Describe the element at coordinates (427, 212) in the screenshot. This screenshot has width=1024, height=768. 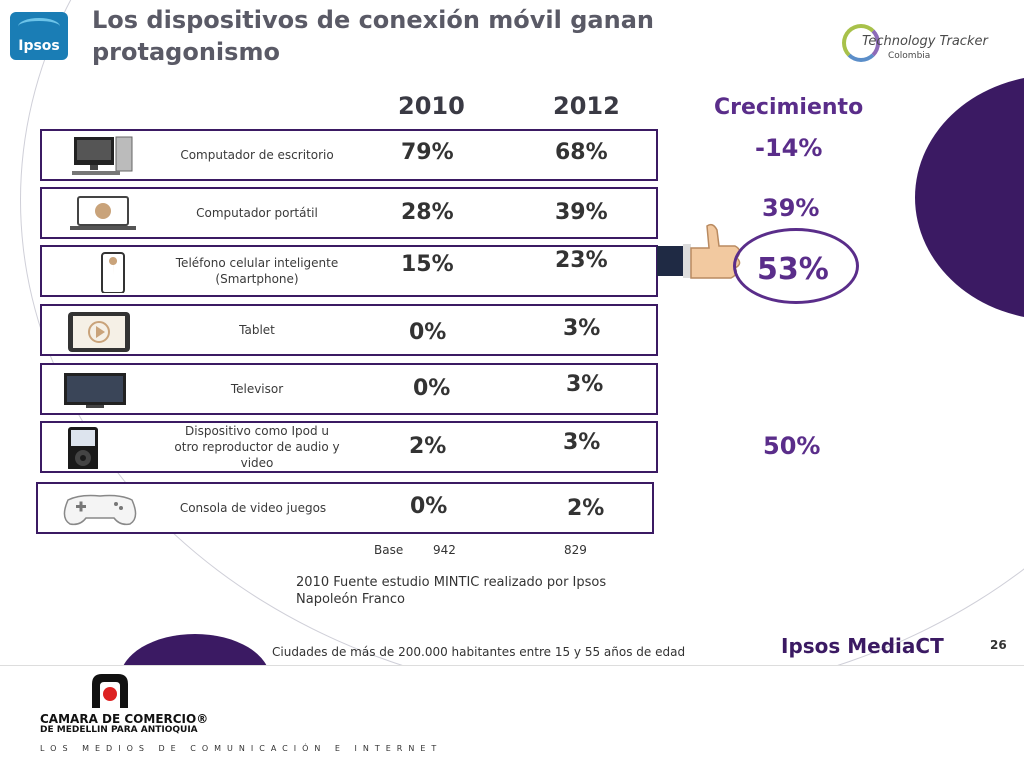
I see `value-2010: 28%` at that location.